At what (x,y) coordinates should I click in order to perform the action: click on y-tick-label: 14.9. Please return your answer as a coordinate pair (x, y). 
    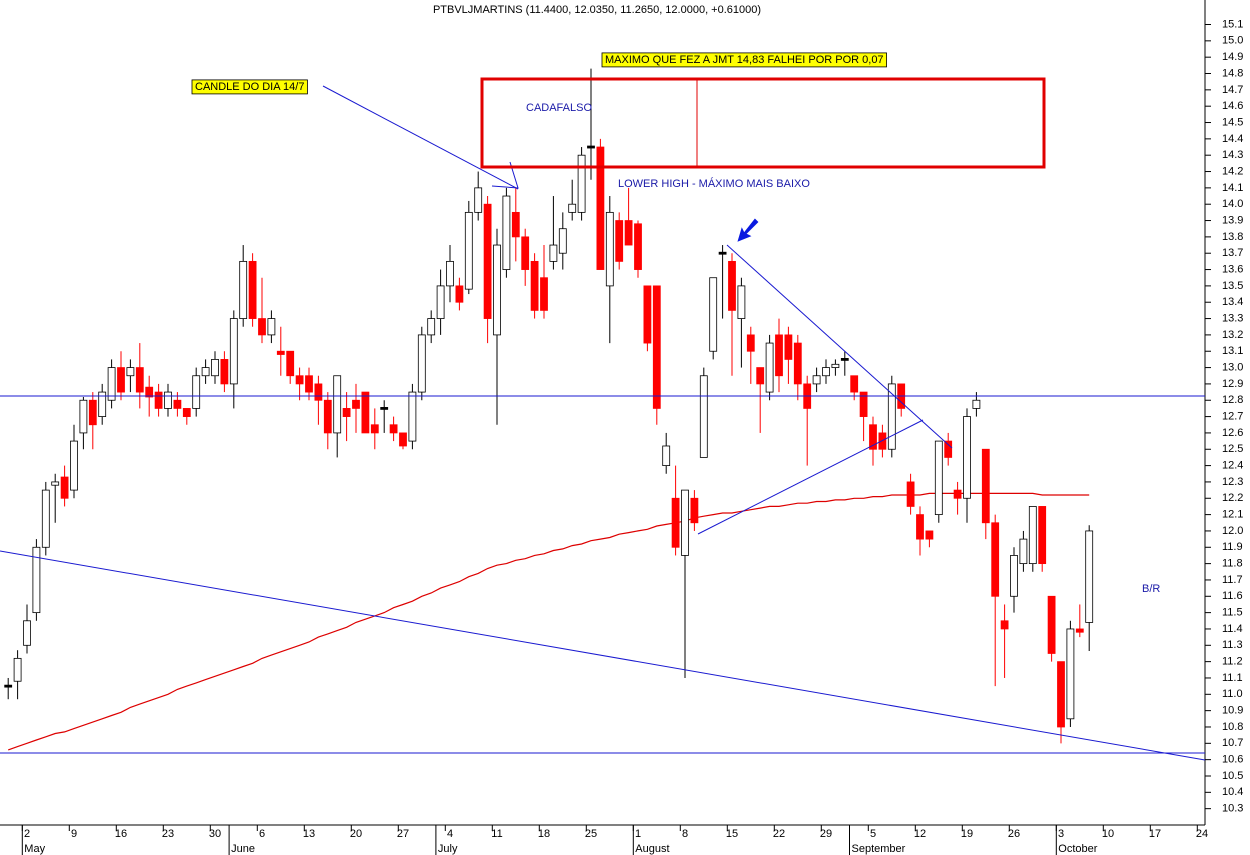
    Looking at the image, I should click on (1232, 57).